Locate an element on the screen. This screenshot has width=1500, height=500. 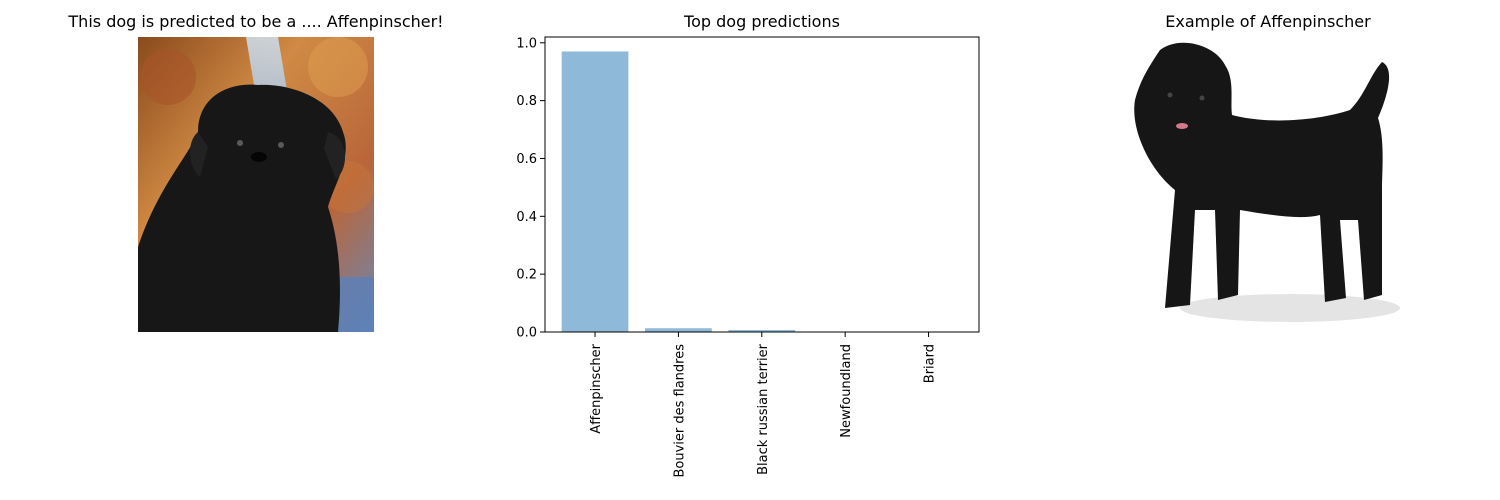
x-tick-label: Briard is located at coordinates (930, 363).